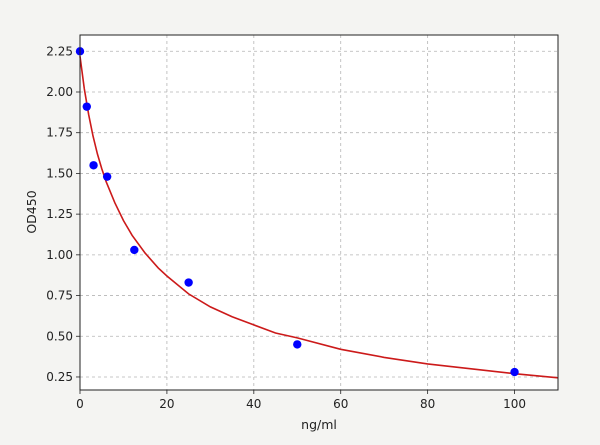 This screenshot has height=445, width=600. What do you see at coordinates (59, 377) in the screenshot?
I see `y-tick-label: 0.25` at bounding box center [59, 377].